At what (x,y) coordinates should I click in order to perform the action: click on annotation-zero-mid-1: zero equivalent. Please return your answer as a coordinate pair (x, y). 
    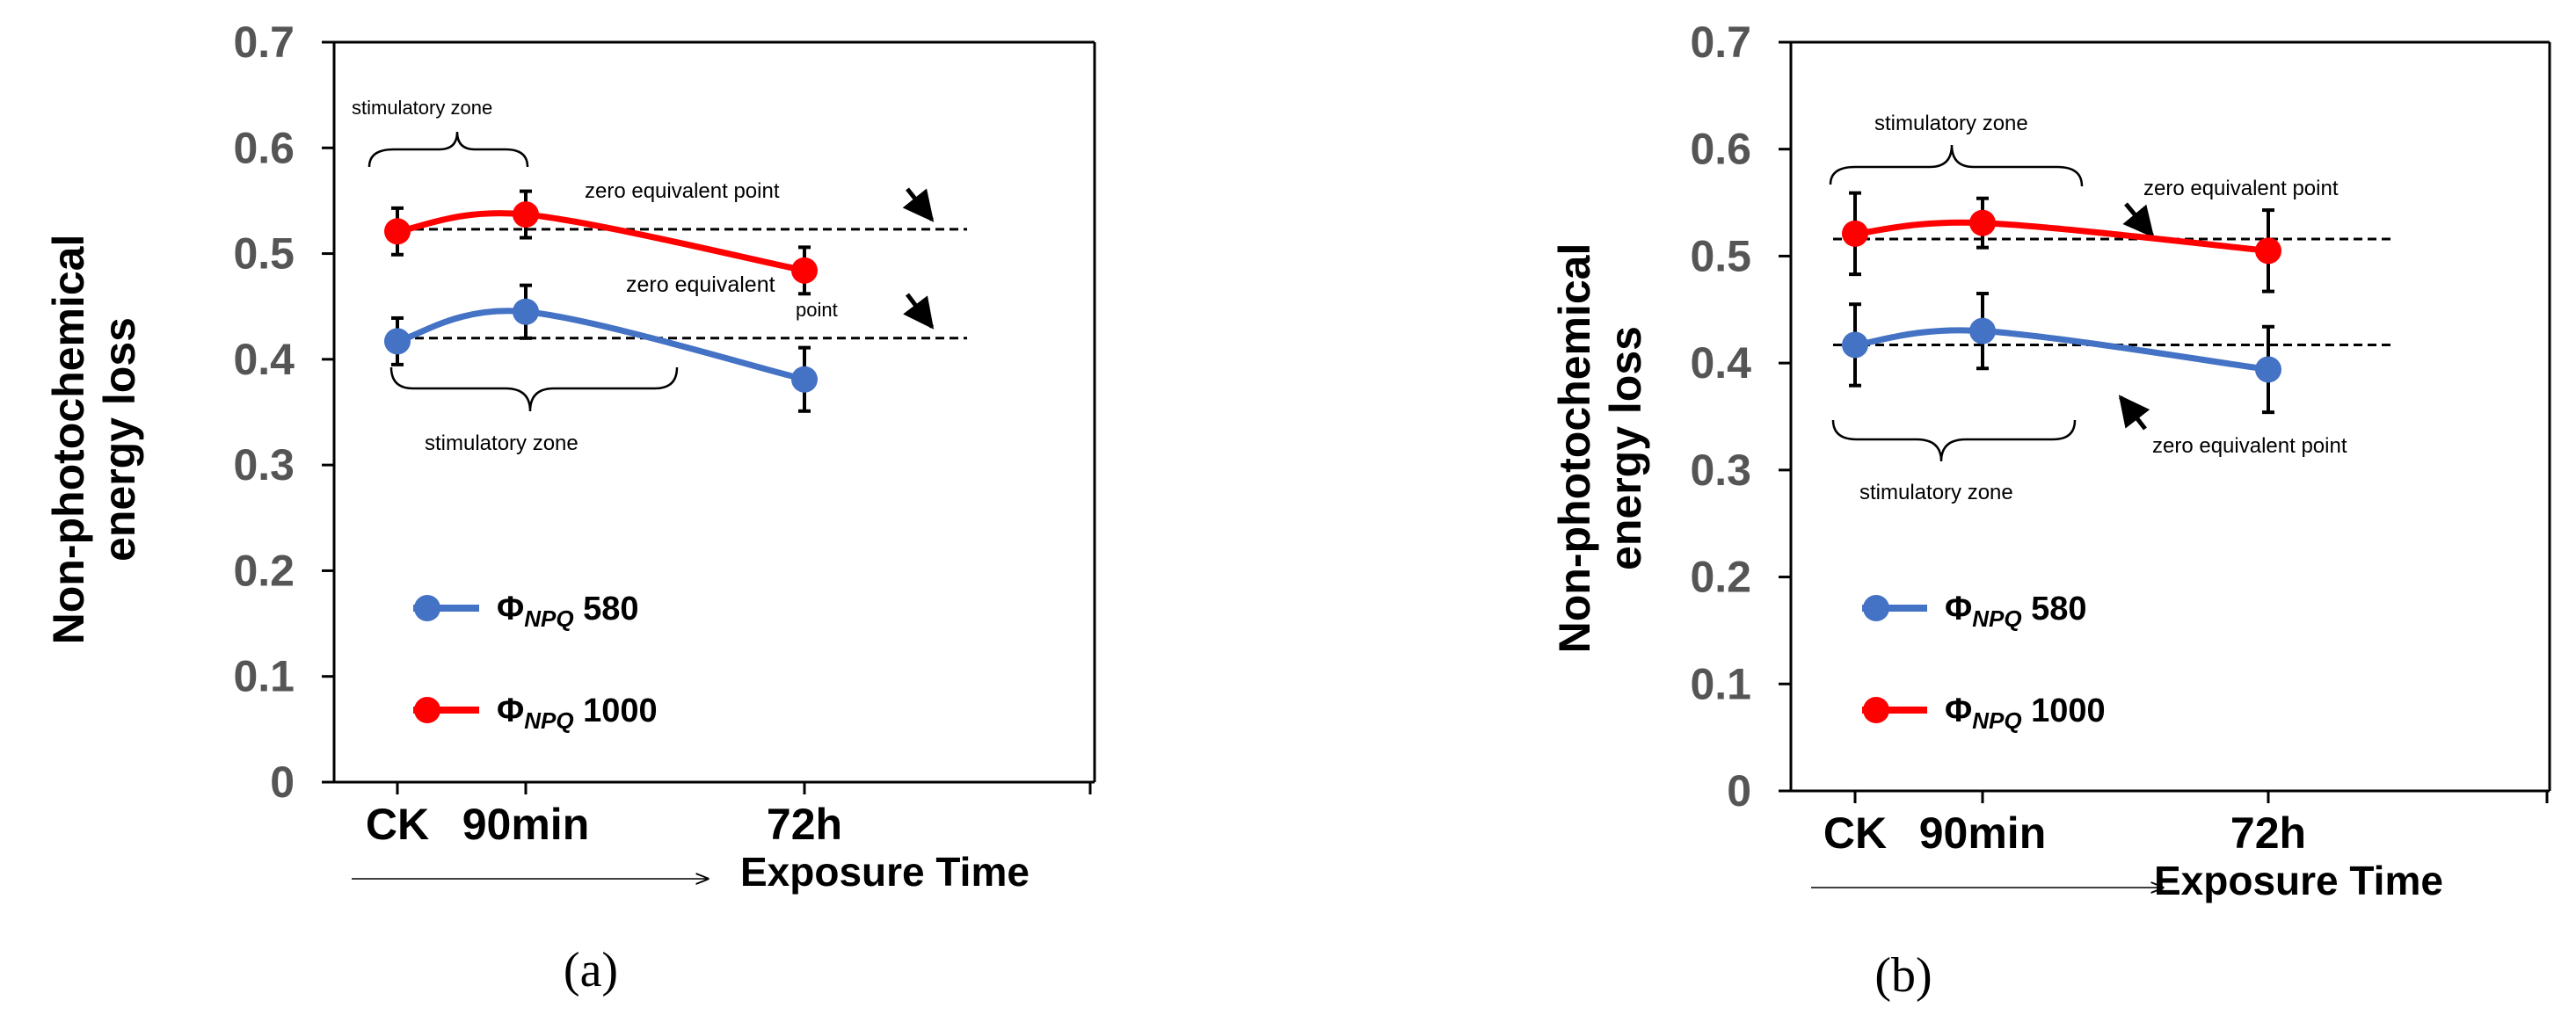
    Looking at the image, I should click on (700, 284).